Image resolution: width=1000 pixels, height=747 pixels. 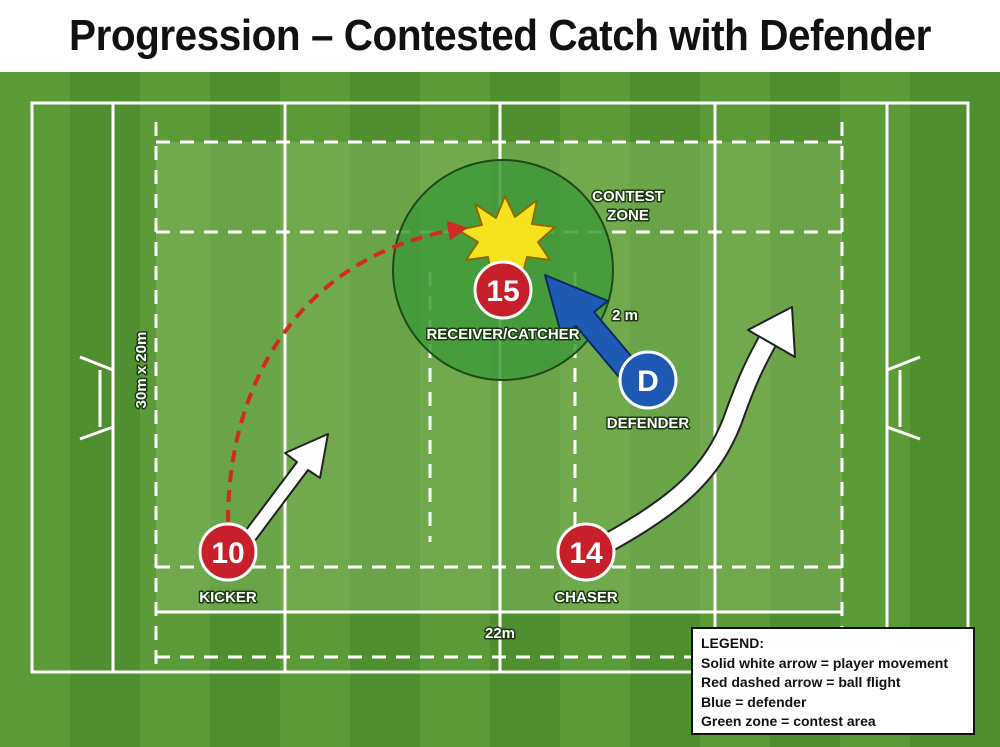 What do you see at coordinates (788, 721) in the screenshot?
I see `legend-item: Green zone = contest area` at bounding box center [788, 721].